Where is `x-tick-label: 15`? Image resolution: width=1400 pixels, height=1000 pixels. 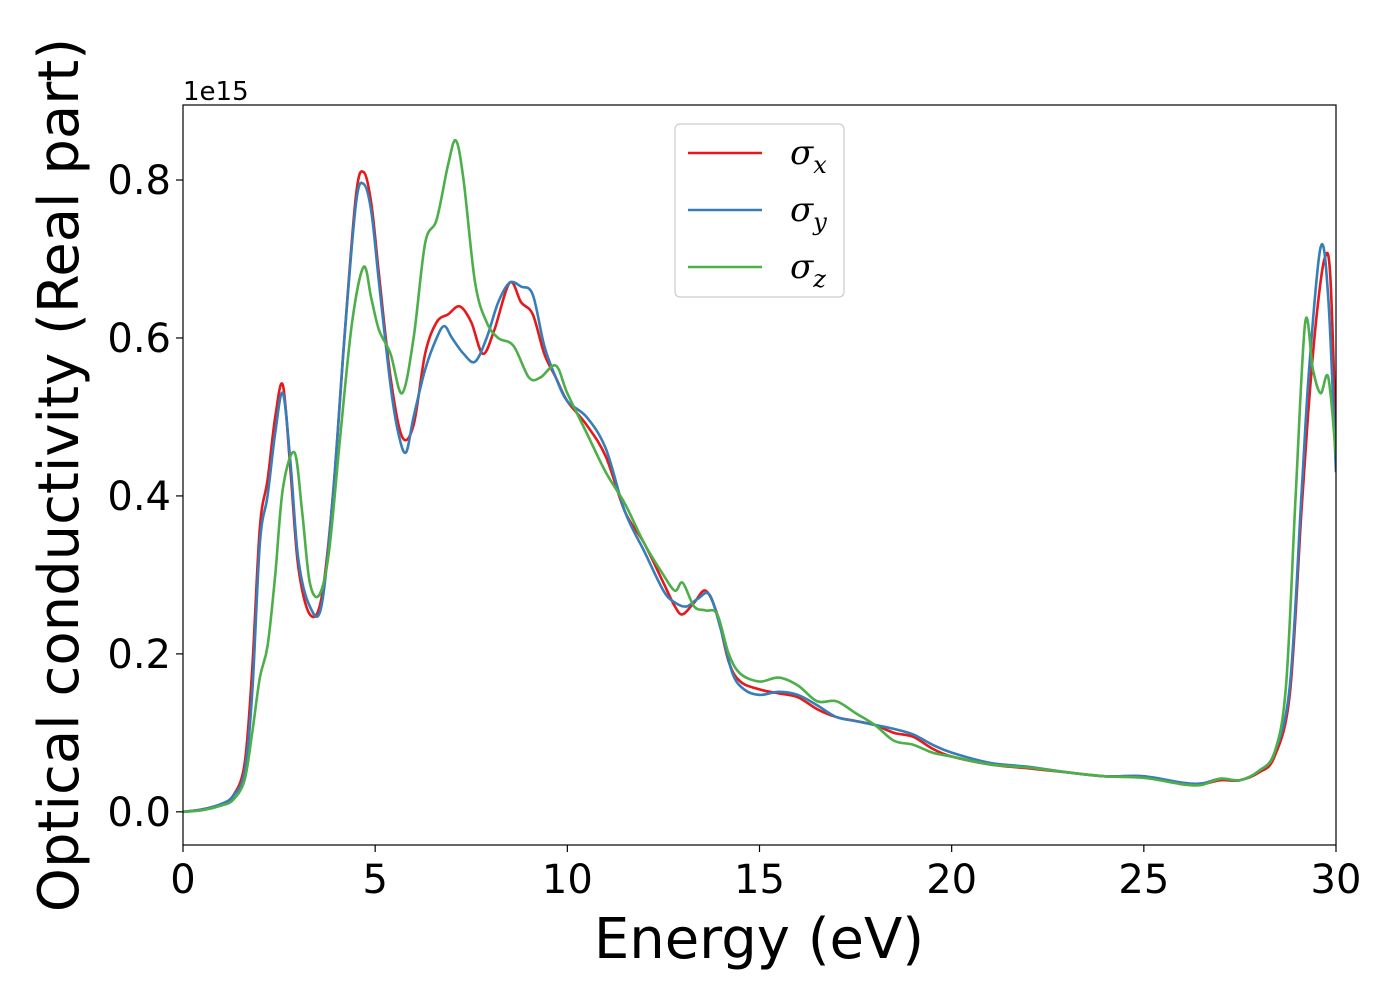 x-tick-label: 15 is located at coordinates (759, 880).